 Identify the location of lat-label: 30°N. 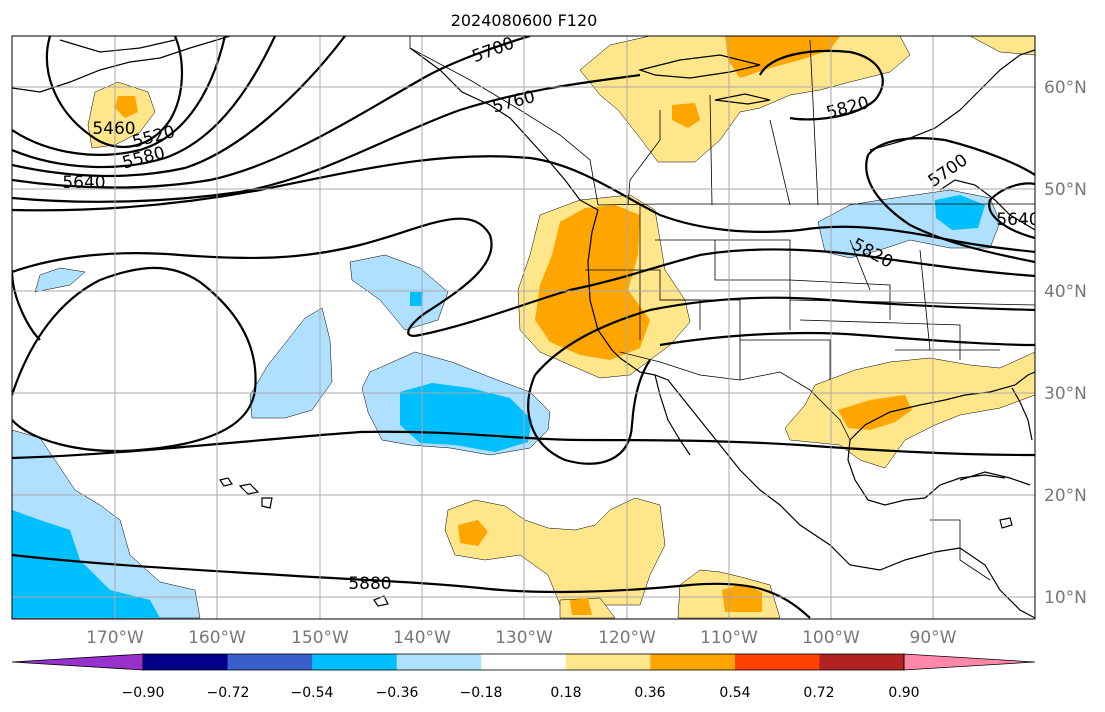
(1065, 394).